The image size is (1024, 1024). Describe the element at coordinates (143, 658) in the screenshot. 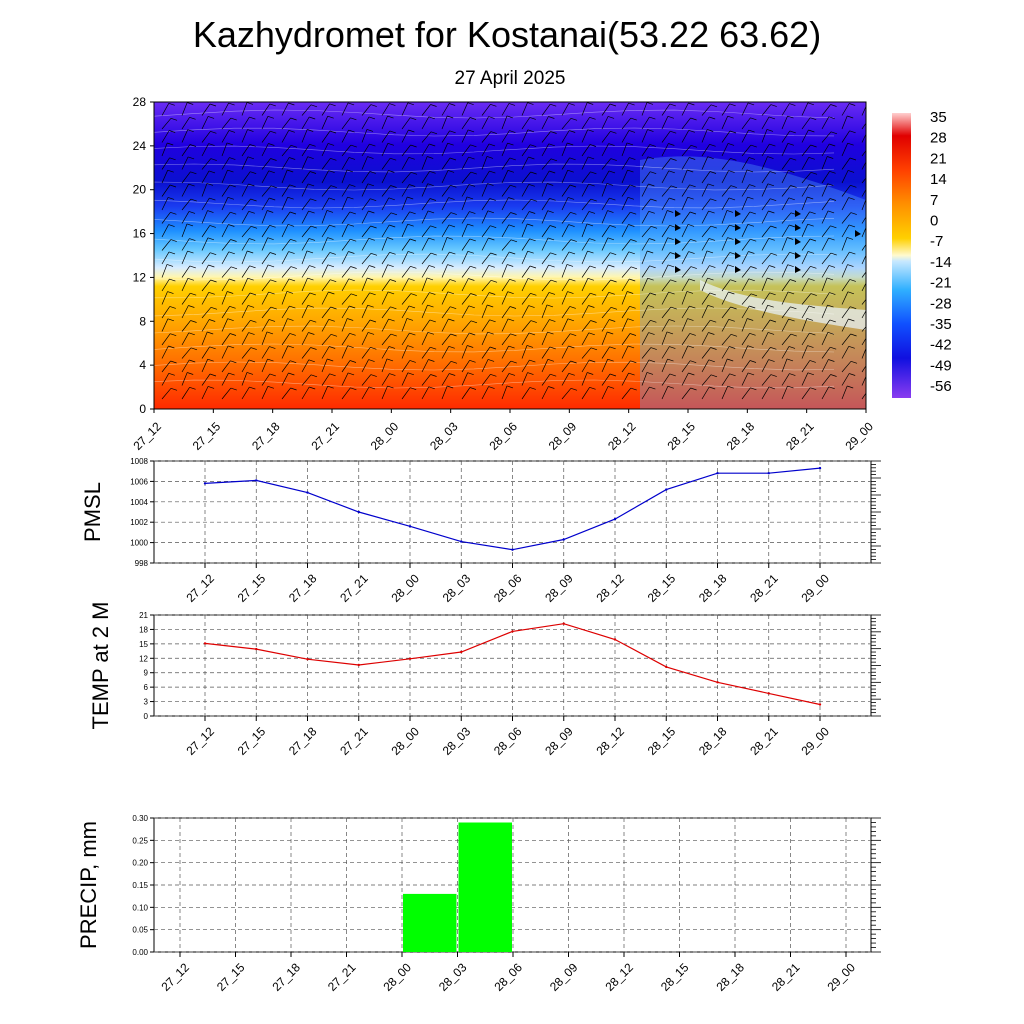

I see `panel-y-tick-label: 12` at that location.